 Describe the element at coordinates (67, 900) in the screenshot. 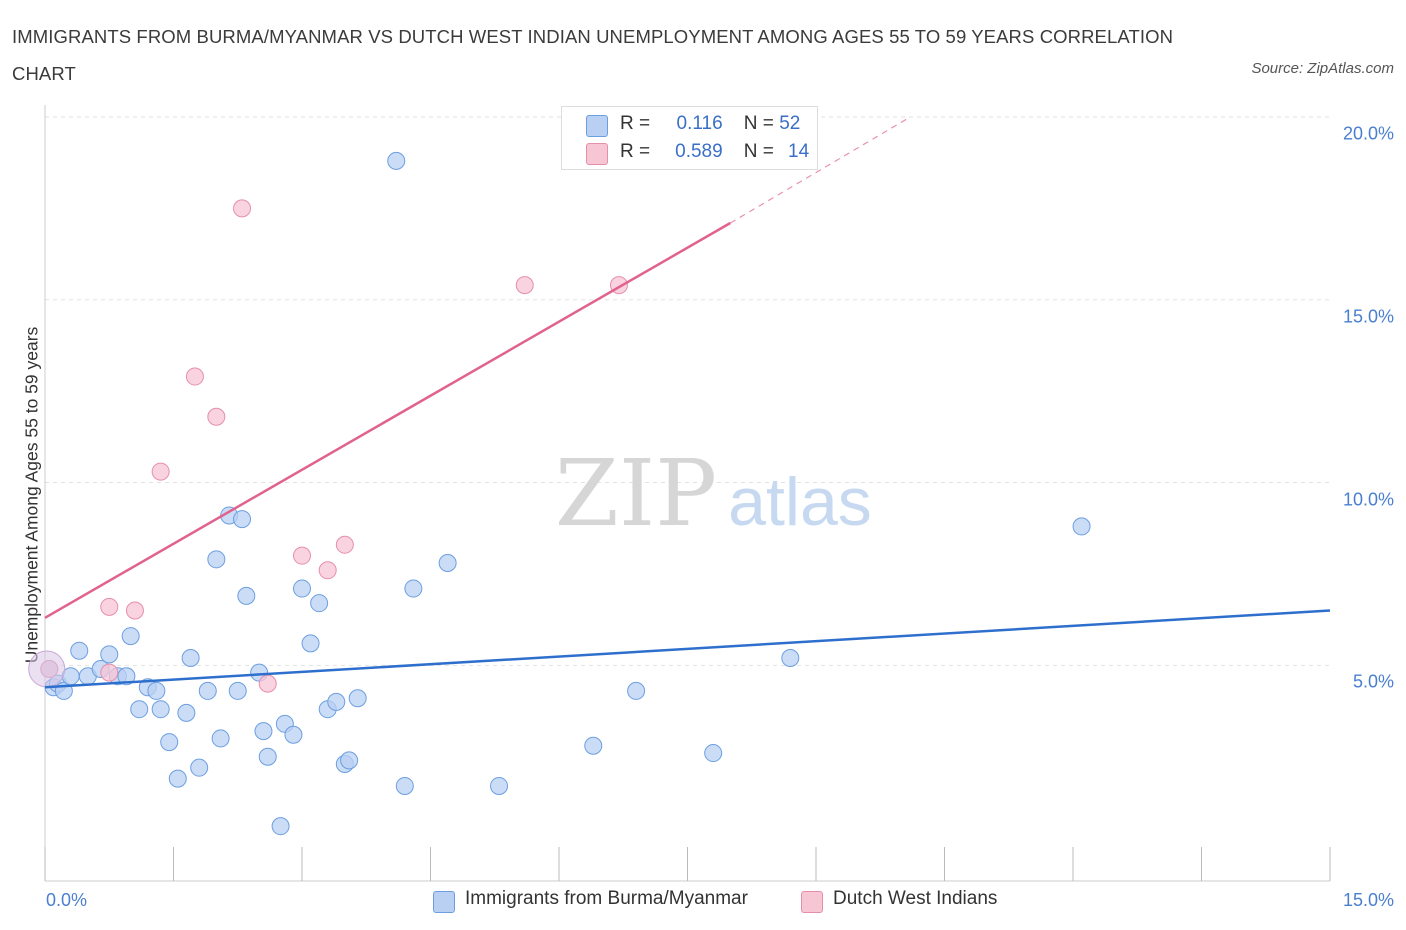

I see `x-tick-label-min: 0.0%` at that location.